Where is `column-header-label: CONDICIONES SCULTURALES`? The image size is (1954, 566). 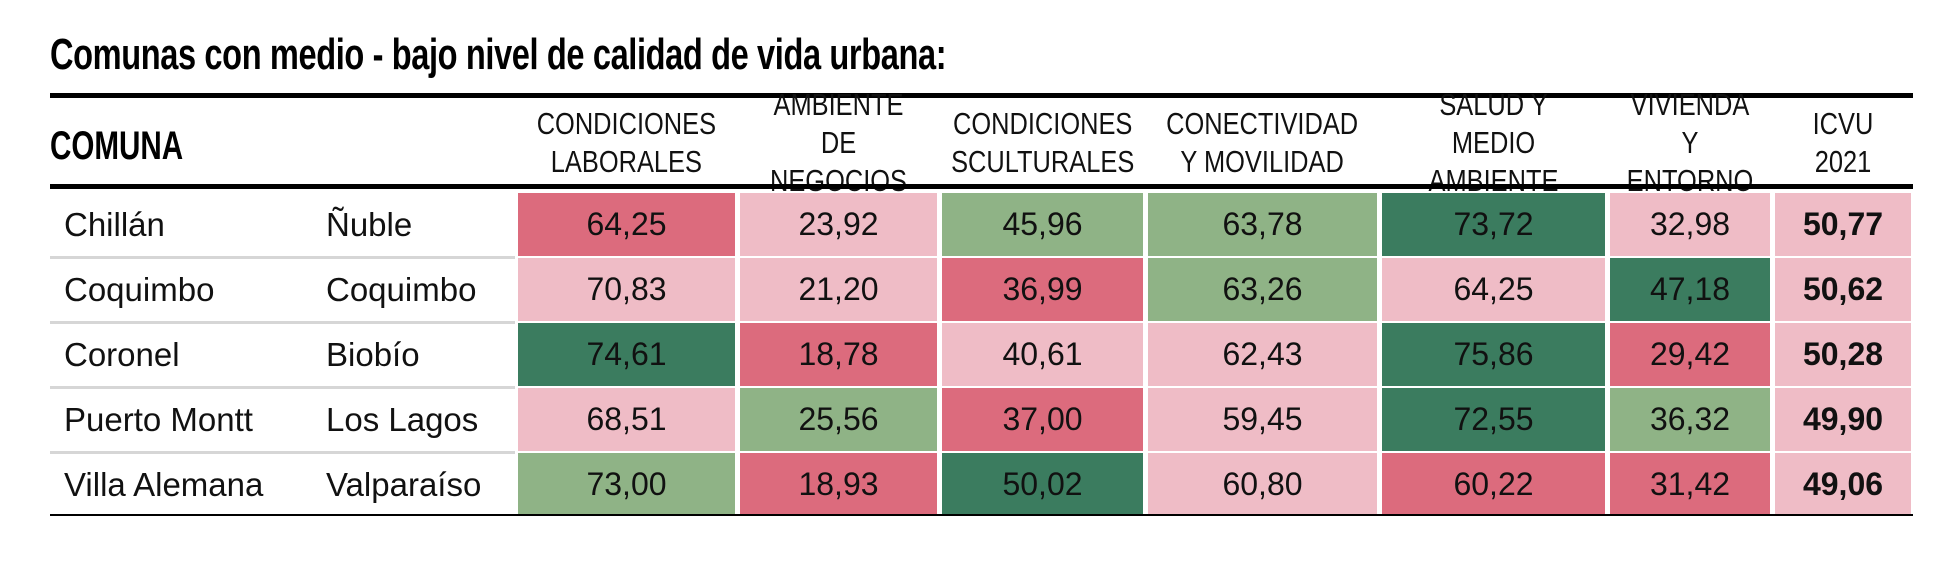
column-header-label: CONDICIONES SCULTURALES is located at coordinates (1042, 142).